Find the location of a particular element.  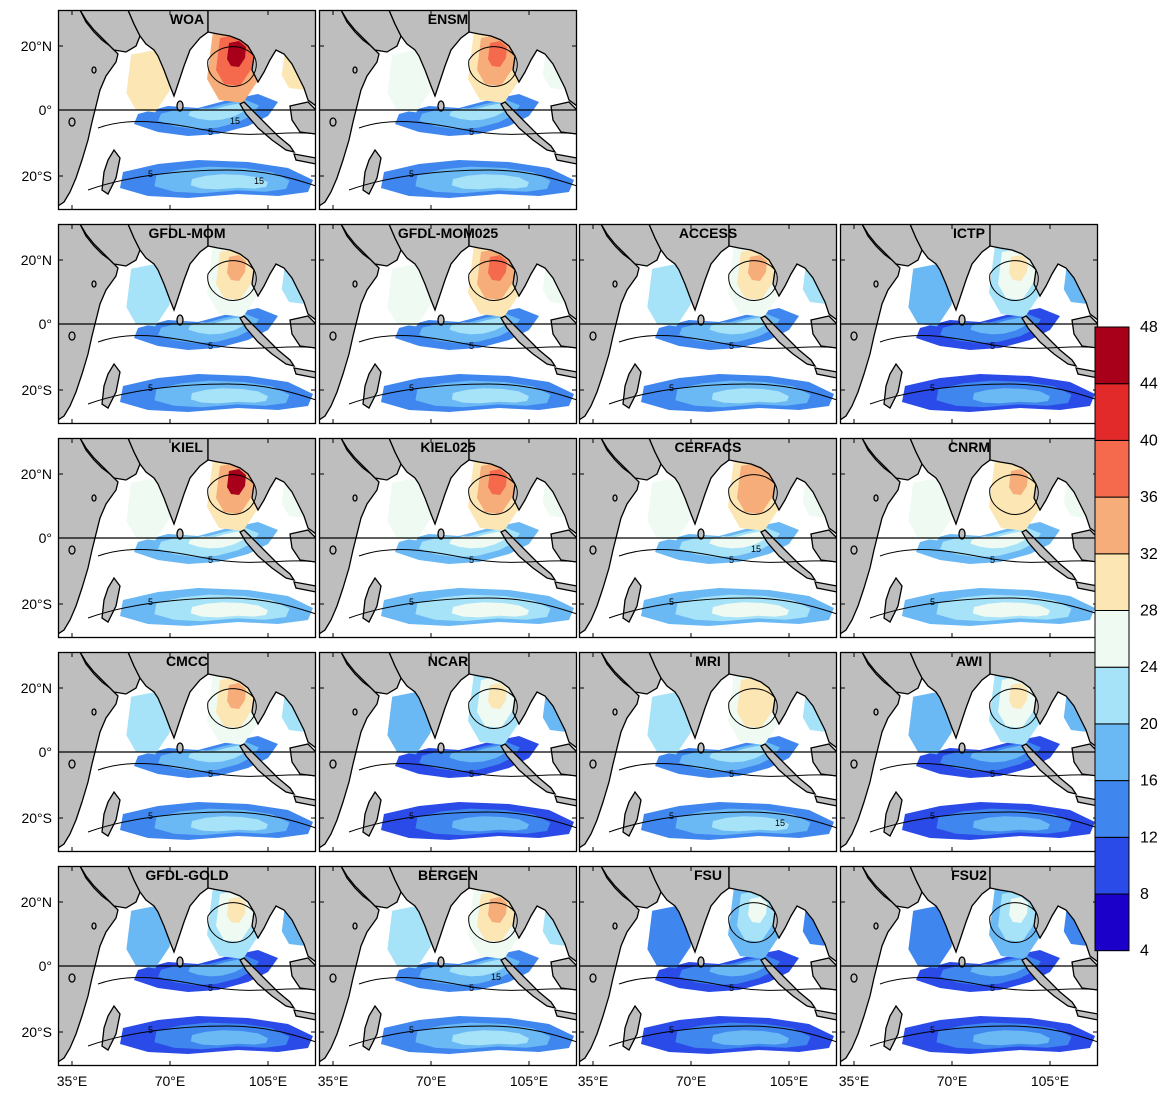

map-panel: 5 5 GFDL-GOLD 20°N 0° 20°S 35°E 70°E 105°E is located at coordinates (169, 977).